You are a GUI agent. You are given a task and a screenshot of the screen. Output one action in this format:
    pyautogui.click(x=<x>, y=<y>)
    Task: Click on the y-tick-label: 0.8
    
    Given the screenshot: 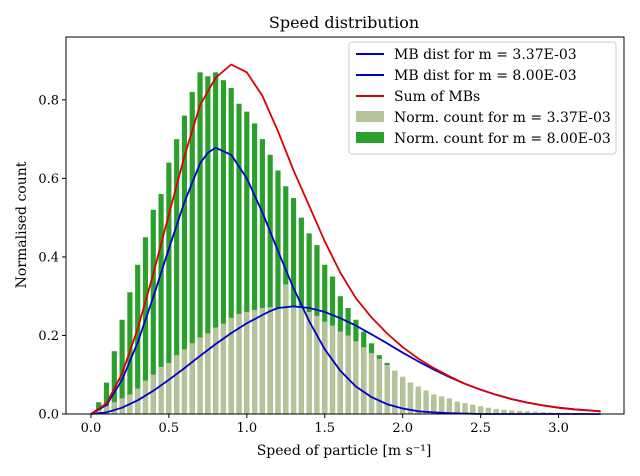 What is the action you would take?
    pyautogui.click(x=48, y=100)
    